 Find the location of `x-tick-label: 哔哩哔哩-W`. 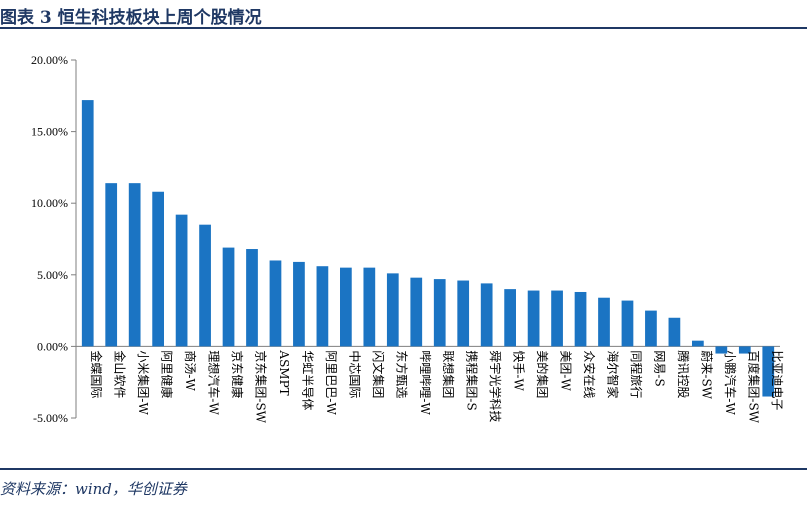

x-tick-label: 哔哩哔哩-W is located at coordinates (425, 382).